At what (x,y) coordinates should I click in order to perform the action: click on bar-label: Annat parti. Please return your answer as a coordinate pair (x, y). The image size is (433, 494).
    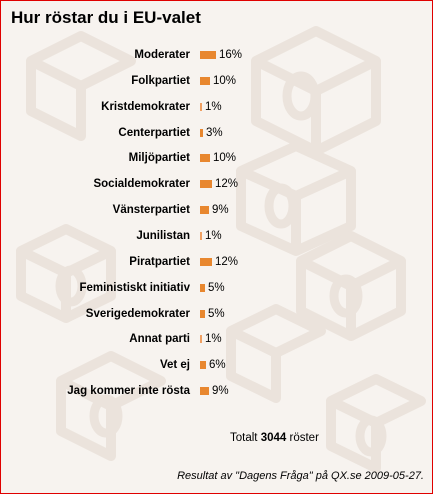
    Looking at the image, I should click on (159, 339).